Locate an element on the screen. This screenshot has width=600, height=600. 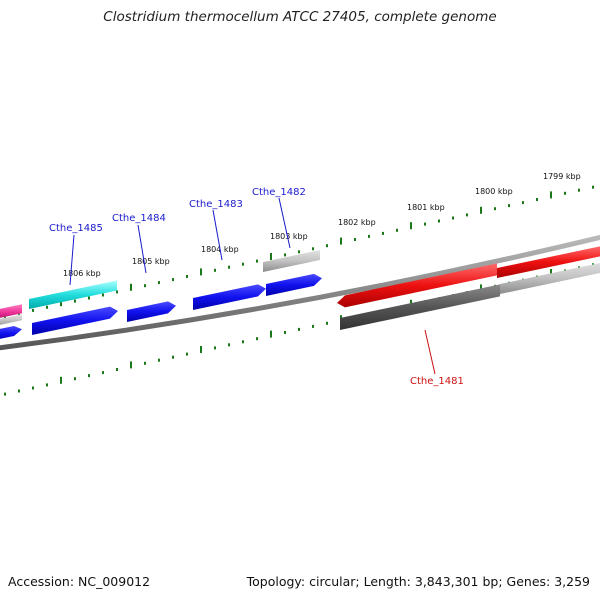
ruler-label: 1803 kbp is located at coordinates (289, 236).